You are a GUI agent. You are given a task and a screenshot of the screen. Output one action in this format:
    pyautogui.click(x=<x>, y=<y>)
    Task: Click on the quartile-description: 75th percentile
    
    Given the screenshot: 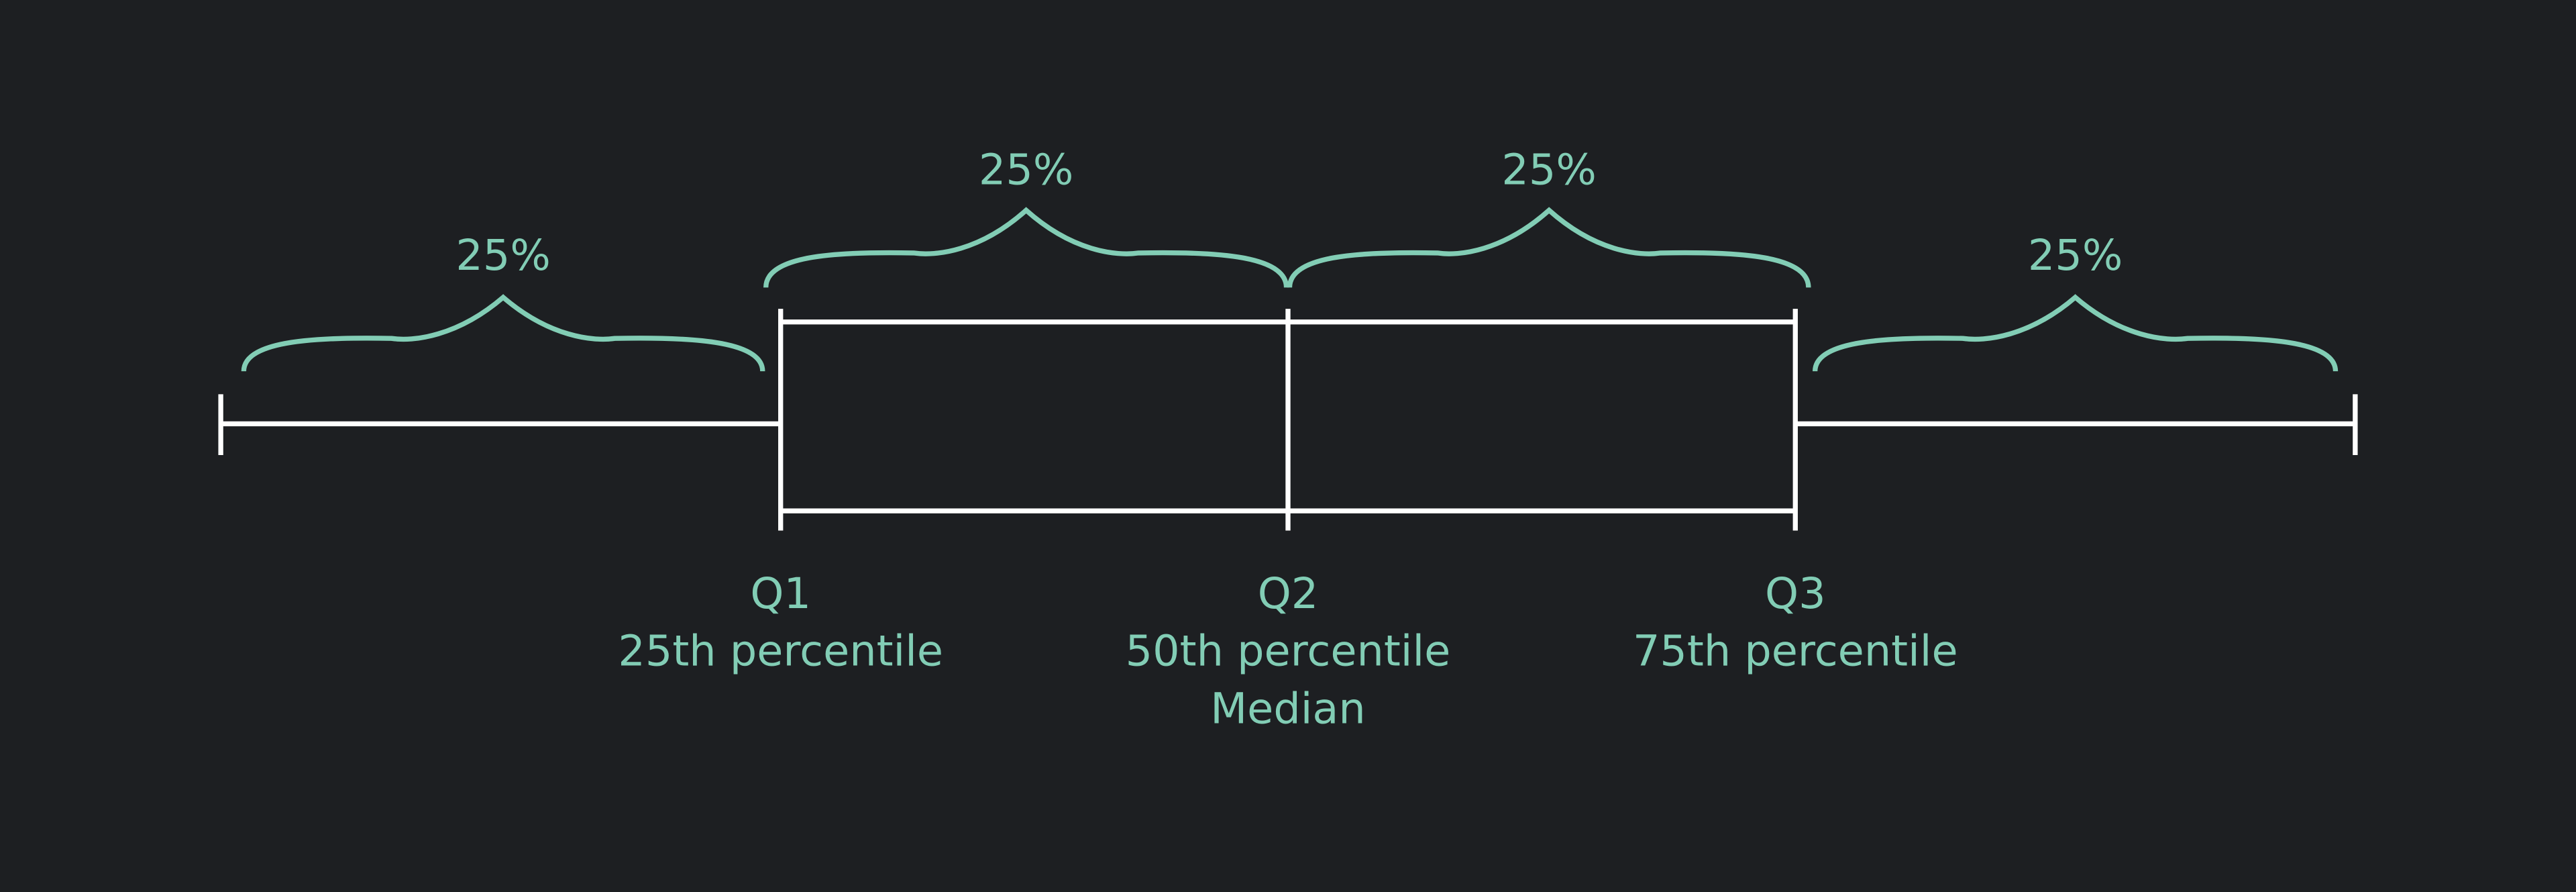 What is the action you would take?
    pyautogui.click(x=1795, y=652)
    